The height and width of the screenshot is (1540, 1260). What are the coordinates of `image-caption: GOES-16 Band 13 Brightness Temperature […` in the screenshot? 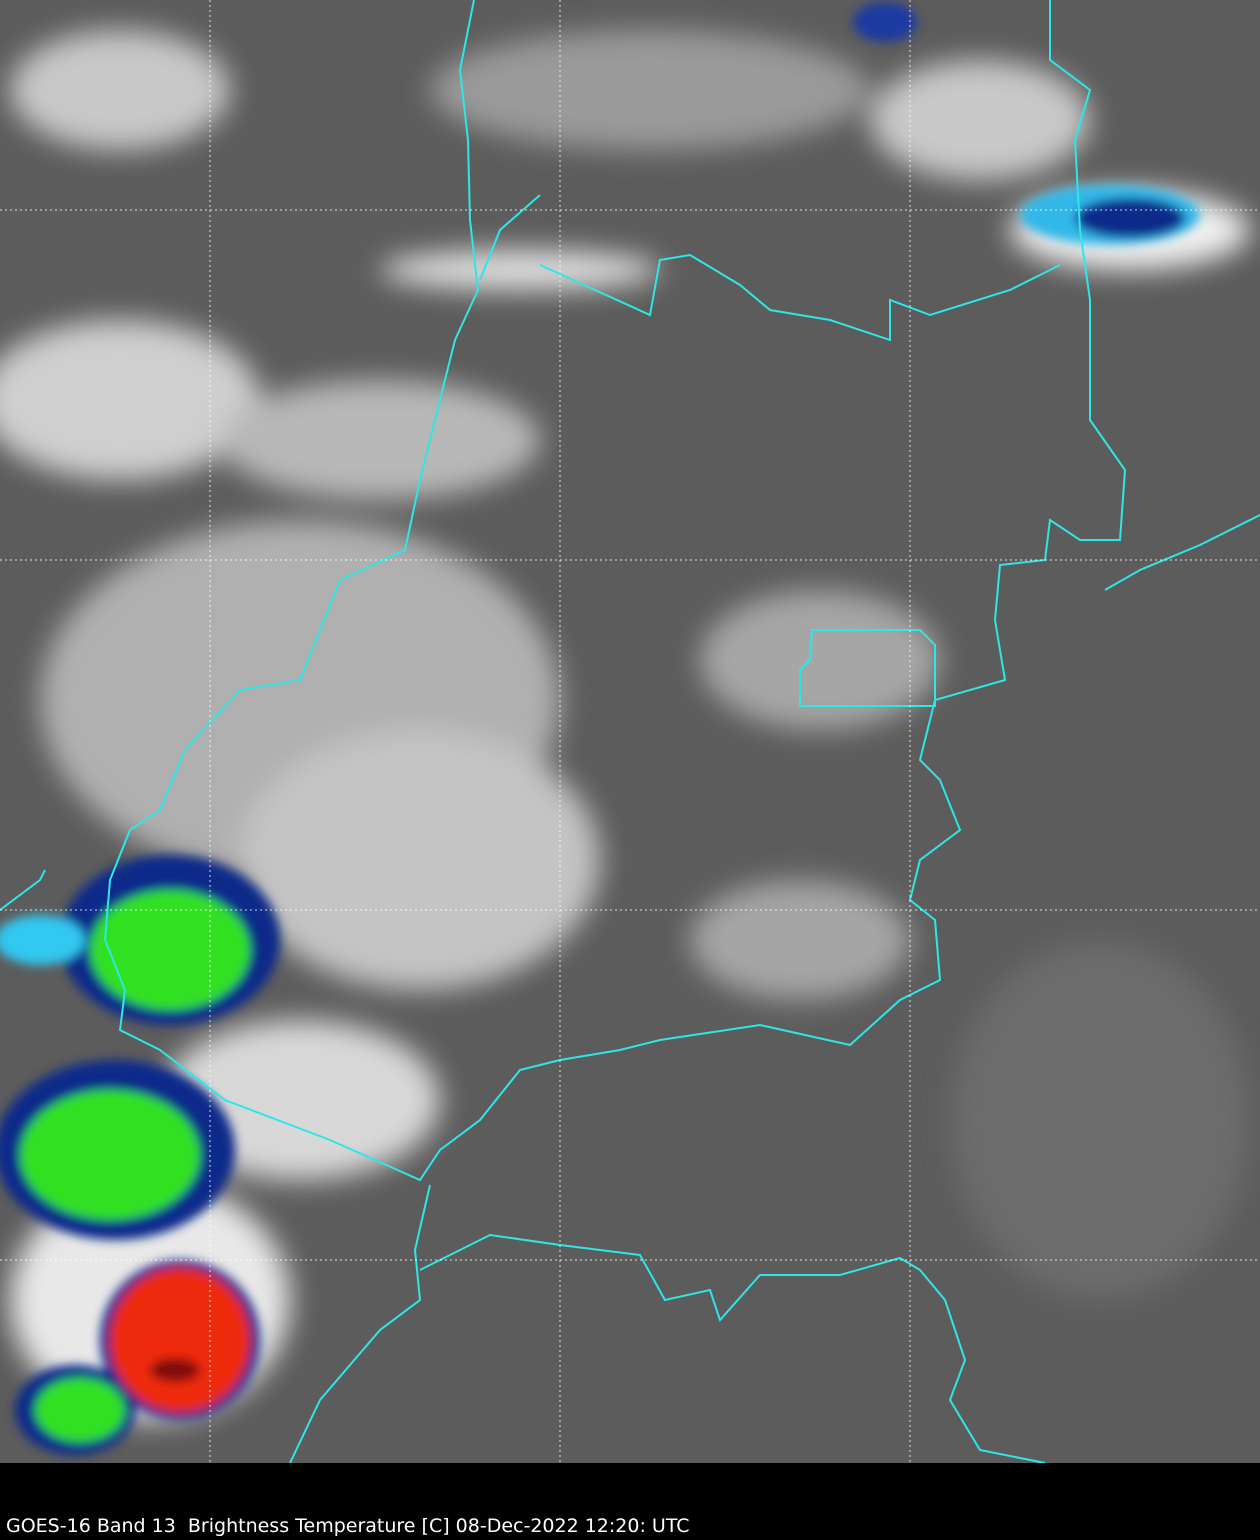 It's located at (348, 1526).